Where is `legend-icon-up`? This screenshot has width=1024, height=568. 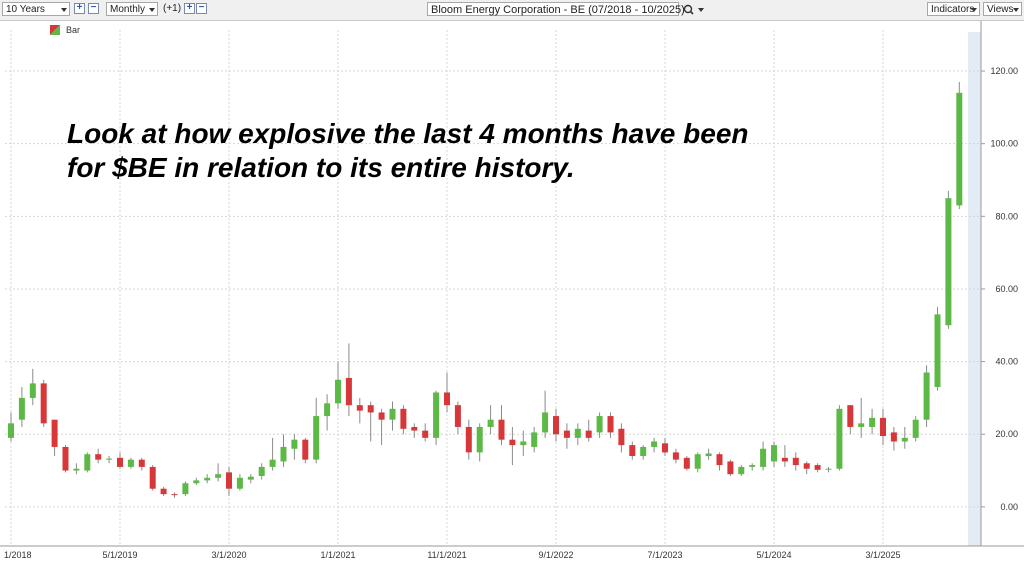 legend-icon-up is located at coordinates (55, 30).